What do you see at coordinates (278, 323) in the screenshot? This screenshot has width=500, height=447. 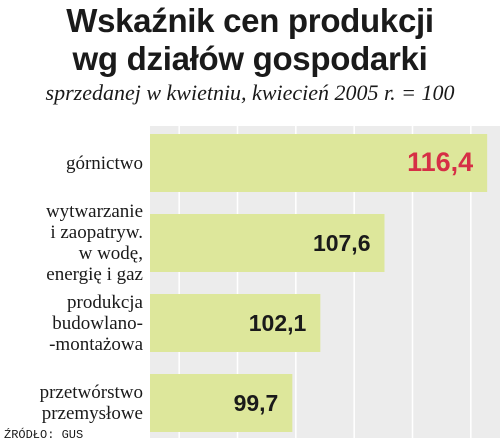 I see `bar-value-label: 102,1` at bounding box center [278, 323].